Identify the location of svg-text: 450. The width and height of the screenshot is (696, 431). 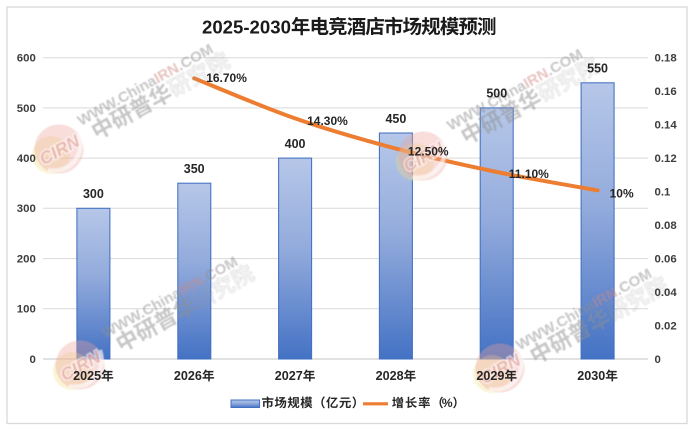
(395, 119).